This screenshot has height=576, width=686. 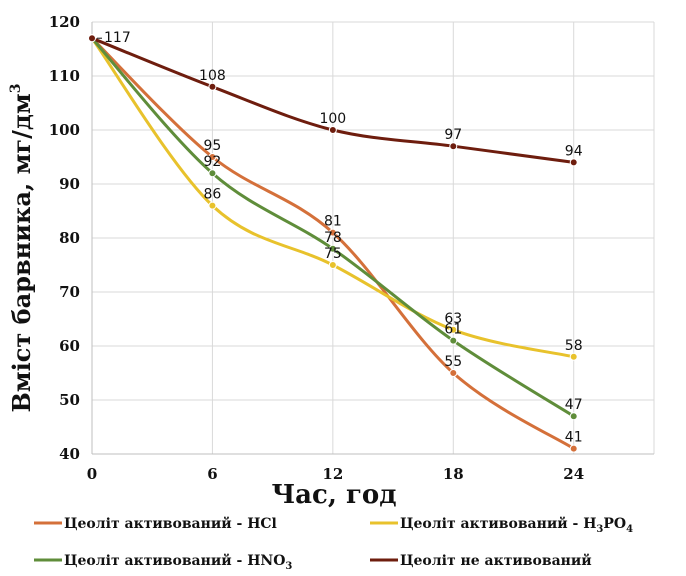 What do you see at coordinates (69, 238) in the screenshot?
I see `y-tick-label-80: 80` at bounding box center [69, 238].